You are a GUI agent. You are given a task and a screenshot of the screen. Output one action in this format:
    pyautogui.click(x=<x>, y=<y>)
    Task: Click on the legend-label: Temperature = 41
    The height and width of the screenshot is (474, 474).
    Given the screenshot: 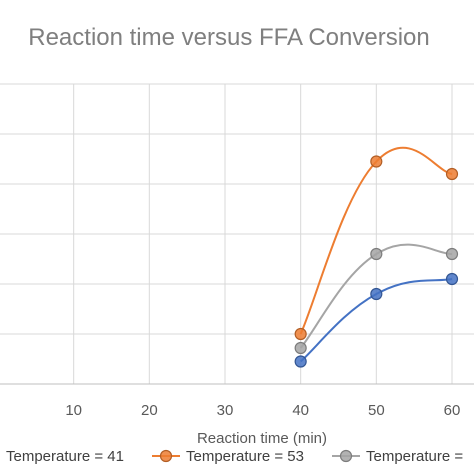 What is the action you would take?
    pyautogui.click(x=65, y=456)
    